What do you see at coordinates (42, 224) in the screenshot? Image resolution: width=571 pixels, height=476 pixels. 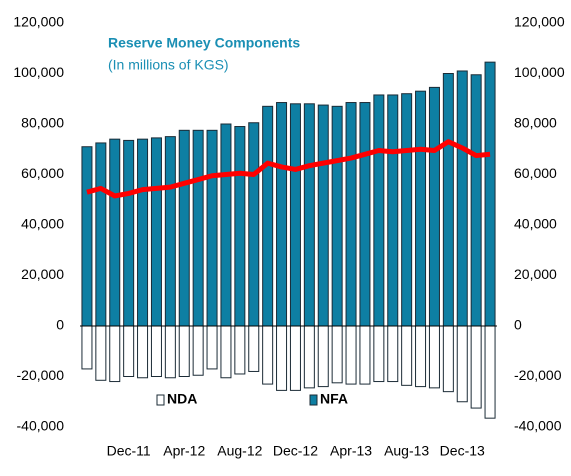 I see `y-tick-label: 40,000` at bounding box center [42, 224].